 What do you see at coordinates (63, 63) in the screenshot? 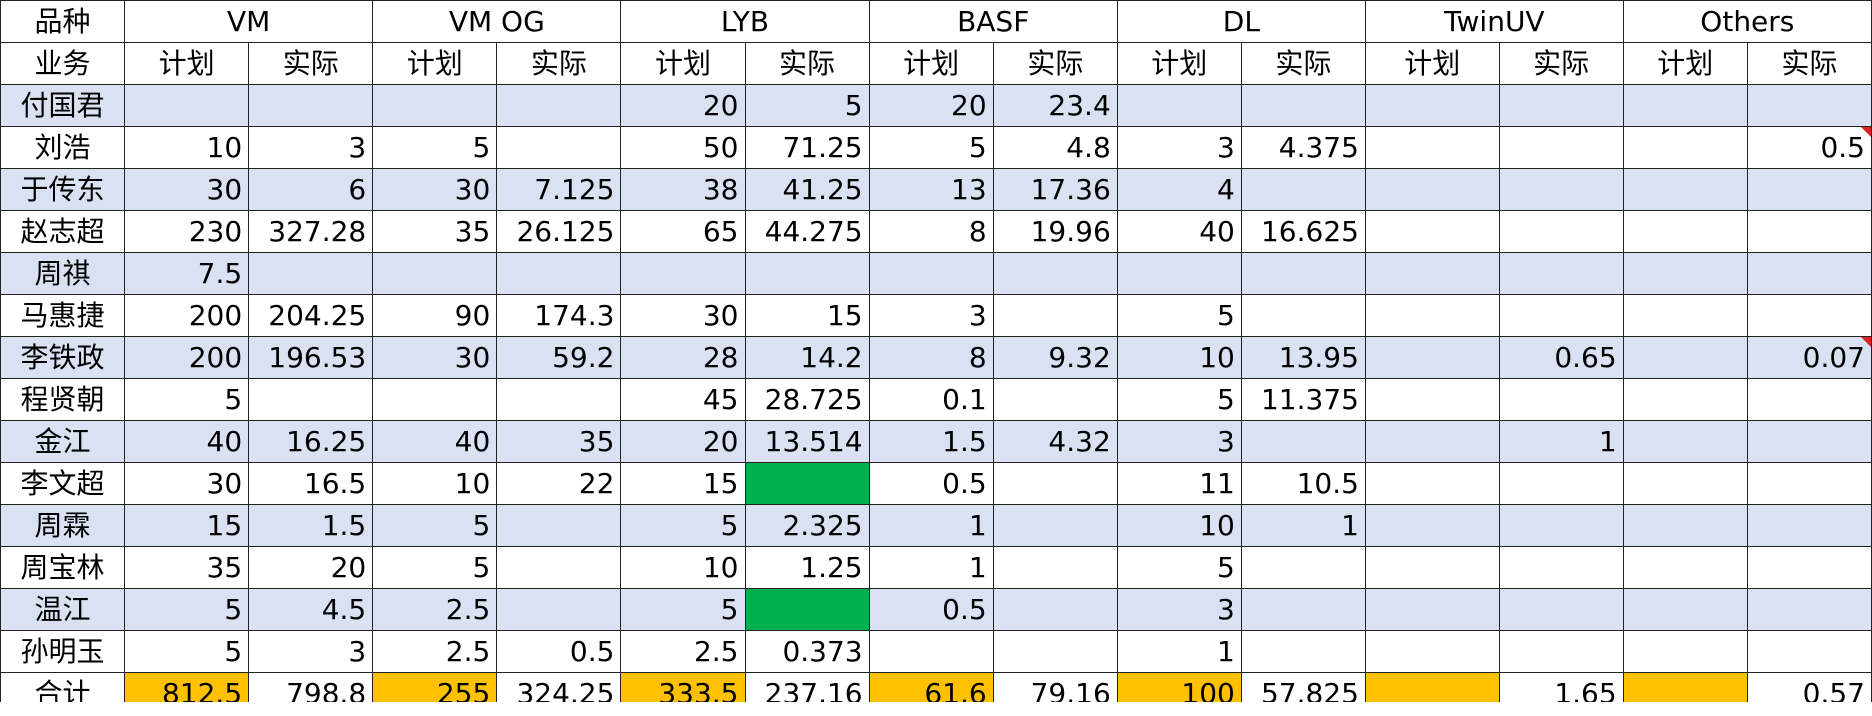
I see `row-label: 业务` at bounding box center [63, 63].